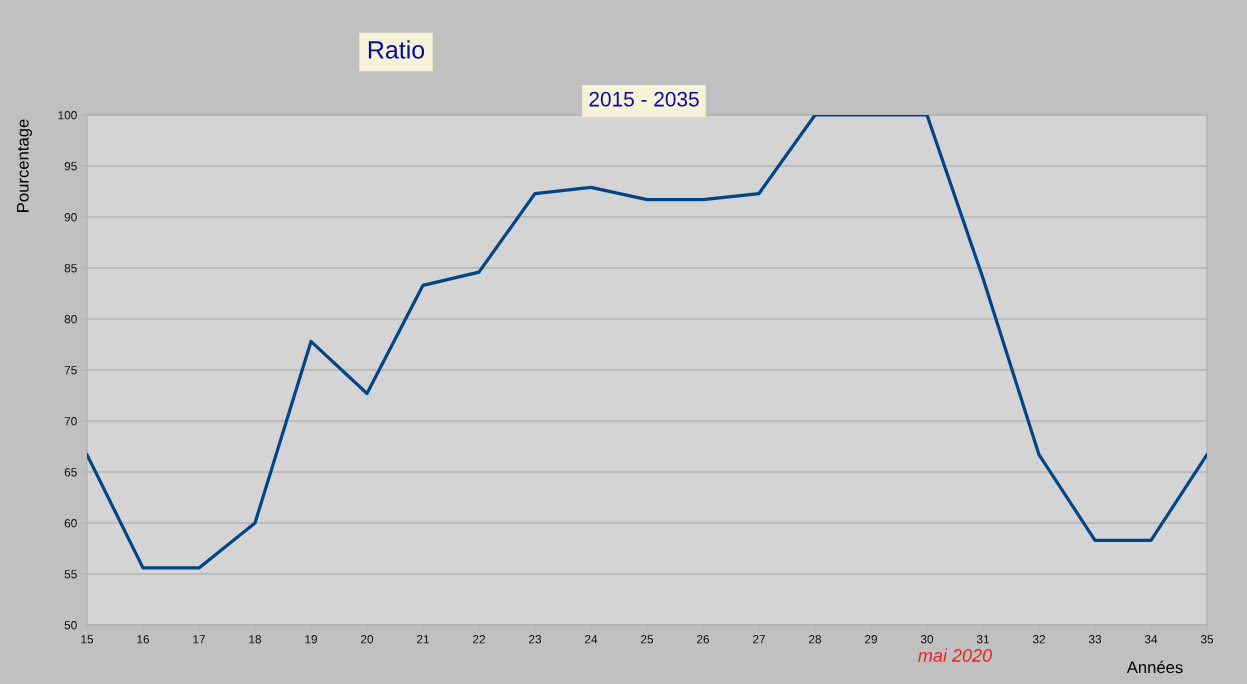 Image resolution: width=1247 pixels, height=684 pixels. What do you see at coordinates (199, 639) in the screenshot?
I see `x-tick-label: 17` at bounding box center [199, 639].